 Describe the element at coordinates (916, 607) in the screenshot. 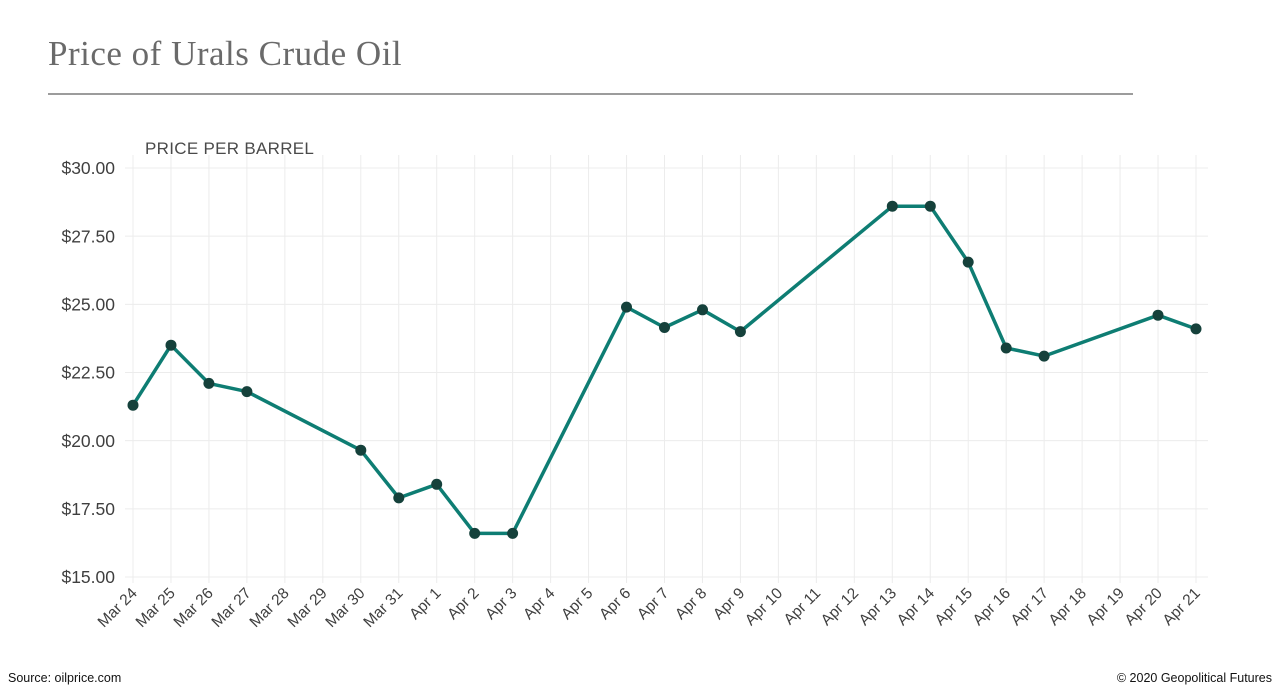

I see `x-axis-tick-label: Apr 14` at that location.